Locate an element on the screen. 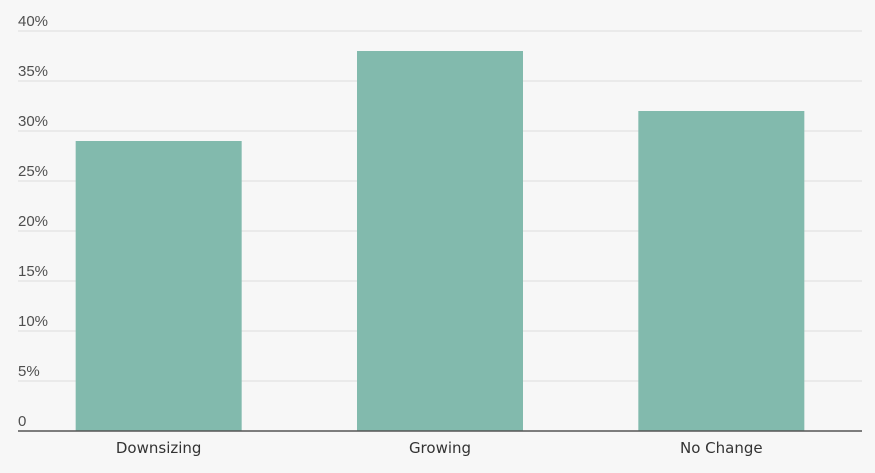  x-tick-label: No Change is located at coordinates (721, 448).